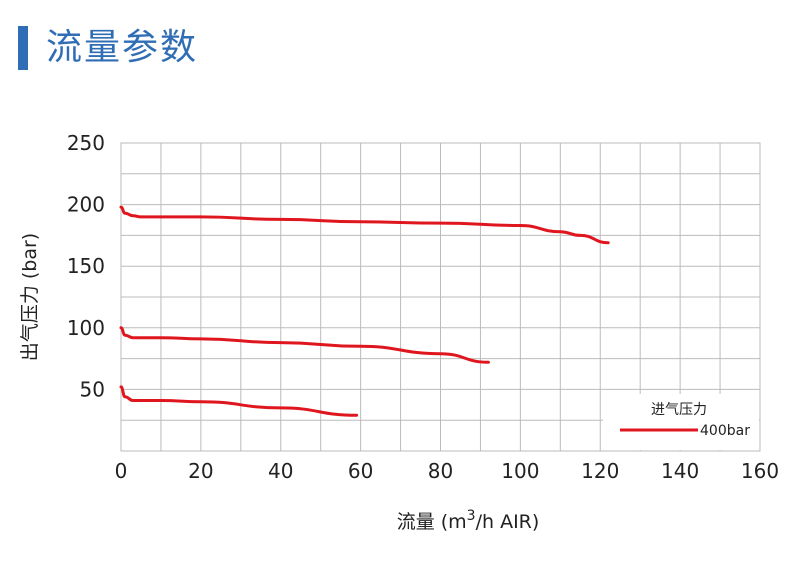 The image size is (800, 571). What do you see at coordinates (121, 471) in the screenshot?
I see `x-tick-label: 0` at bounding box center [121, 471].